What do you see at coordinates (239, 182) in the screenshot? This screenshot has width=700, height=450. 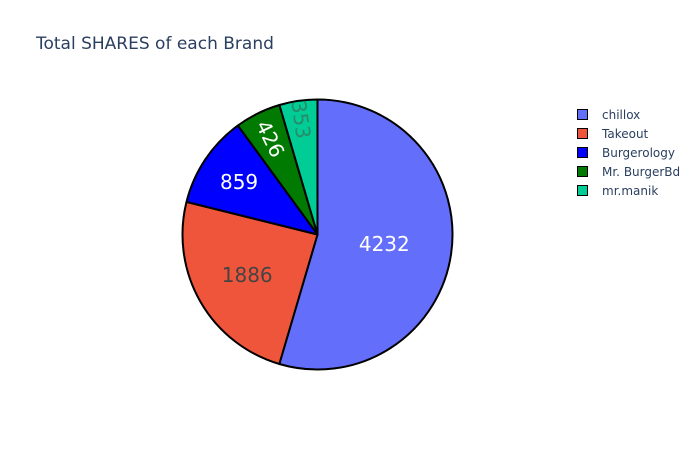 I see `slice-label-burgerology: 859` at bounding box center [239, 182].